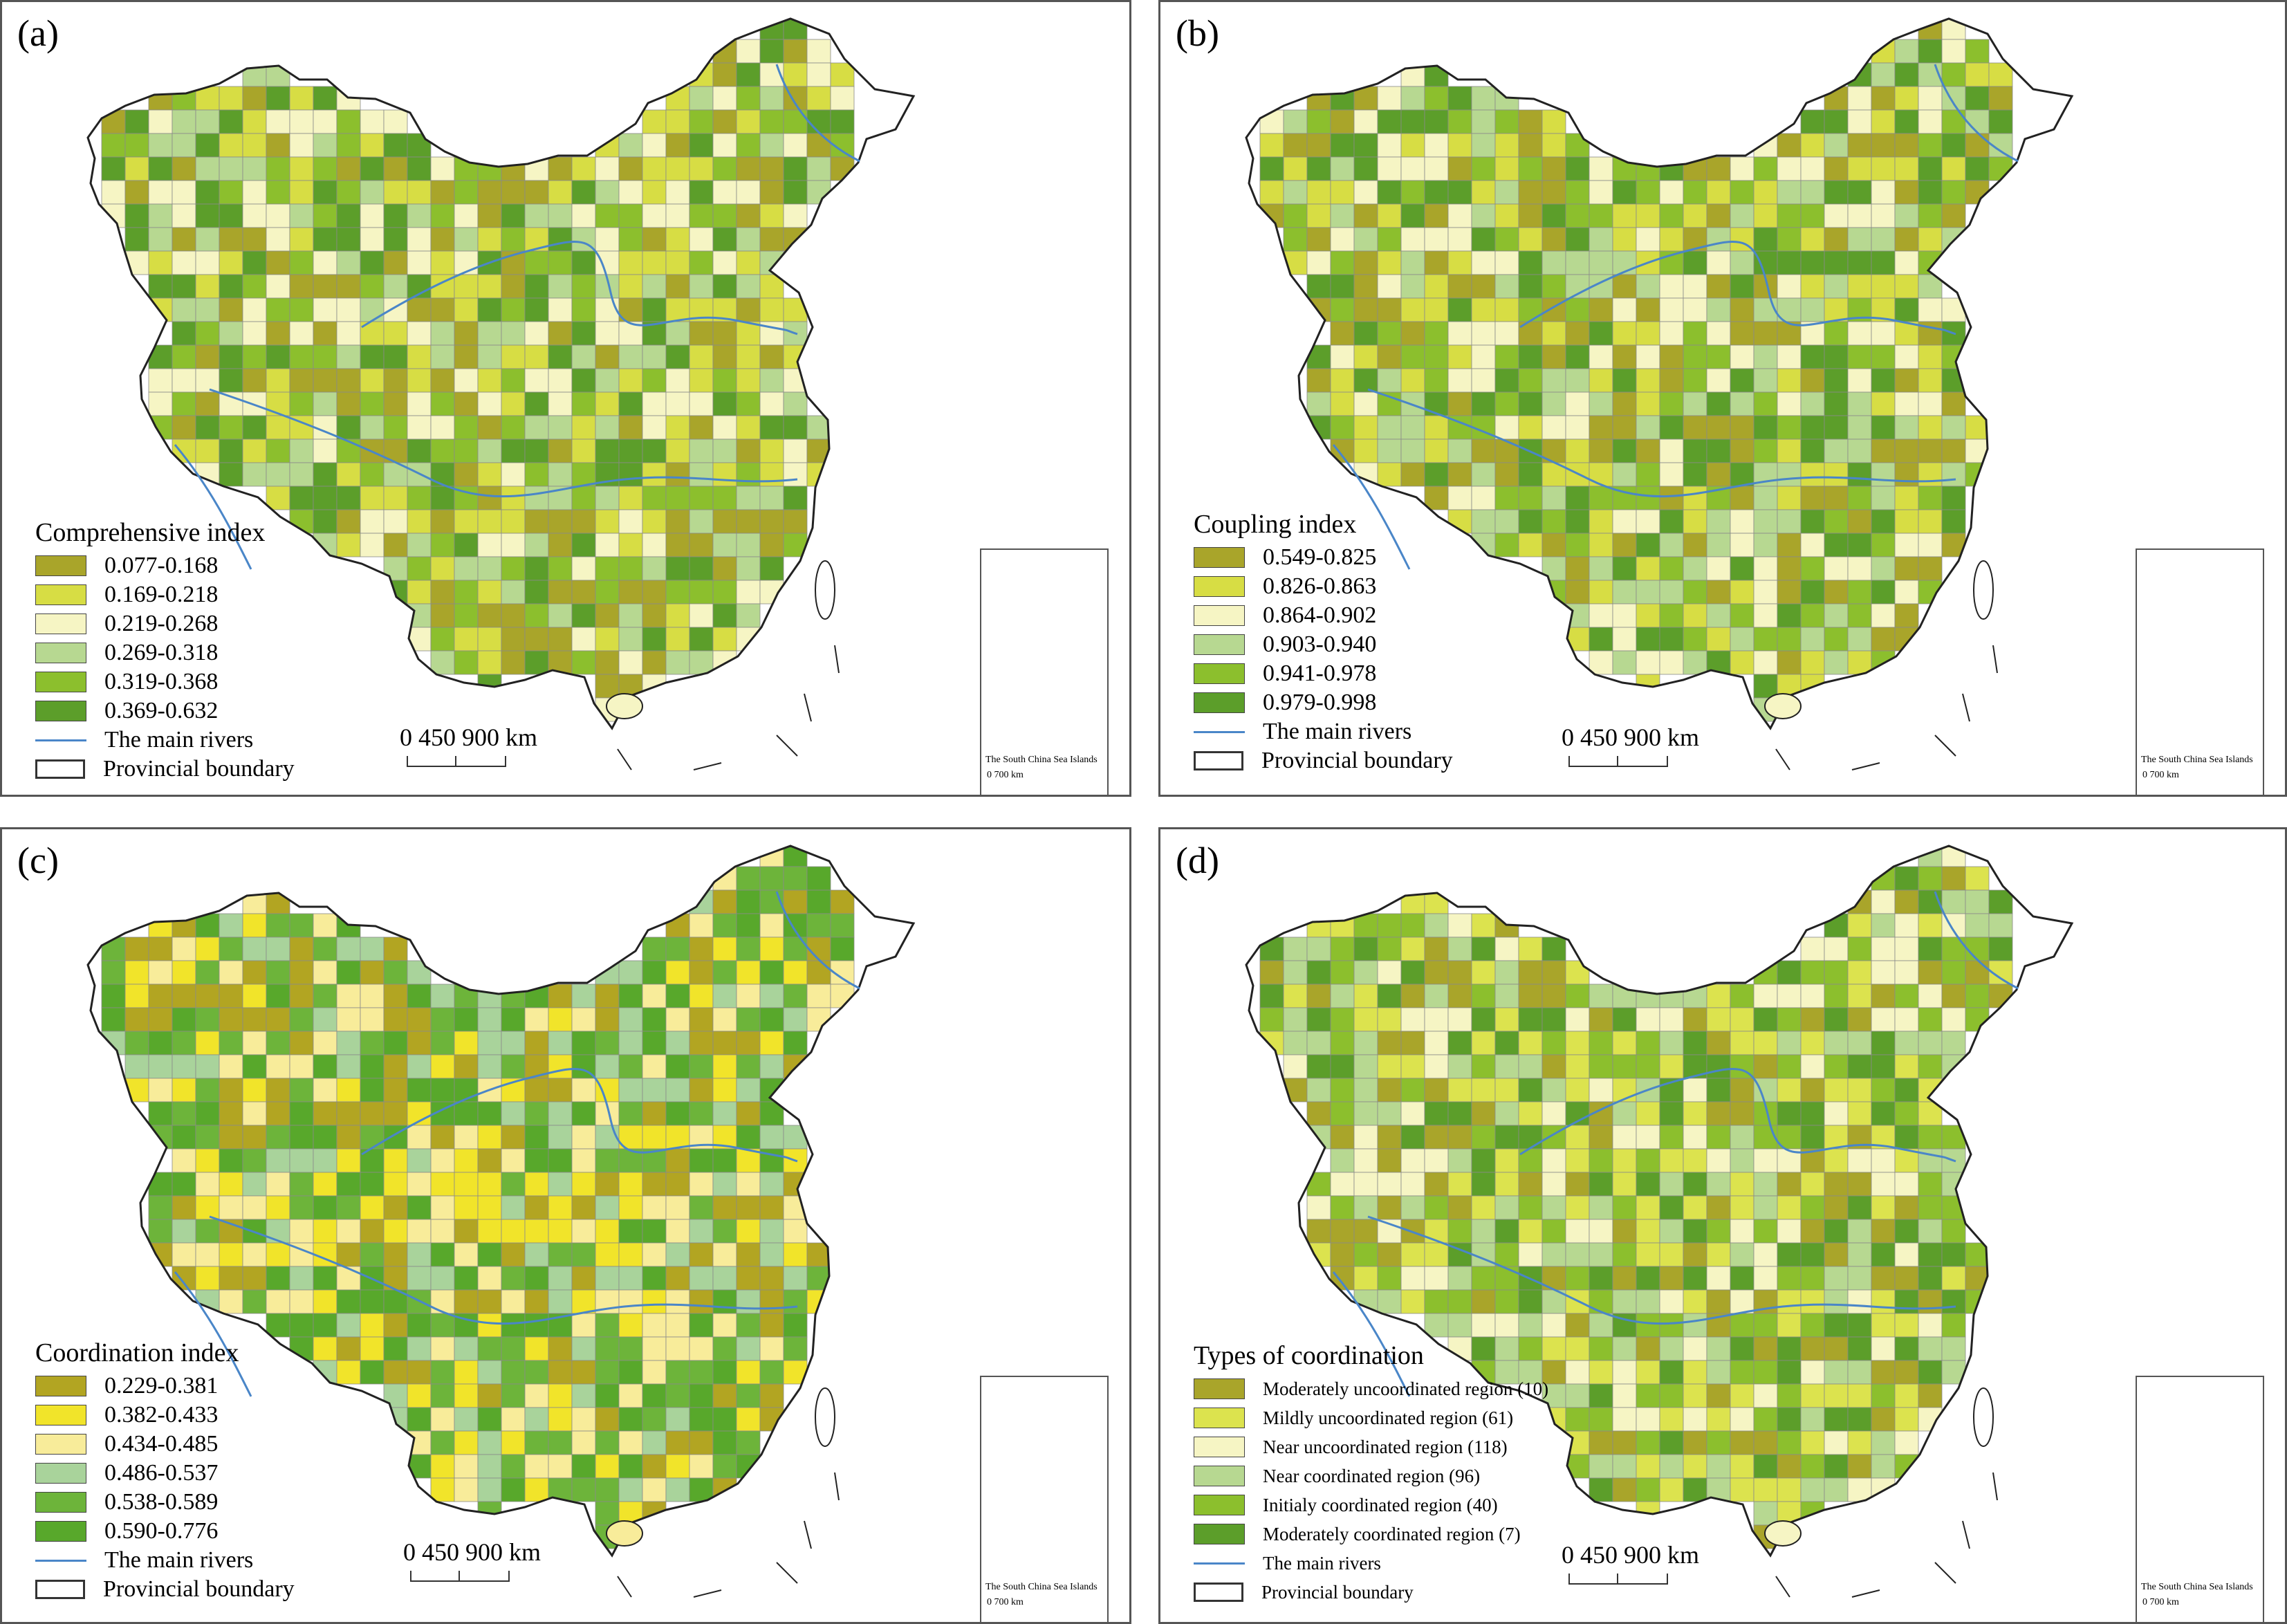 This screenshot has height=1624, width=2287. What do you see at coordinates (1618, 1579) in the screenshot?
I see `scale-ruler` at bounding box center [1618, 1579].